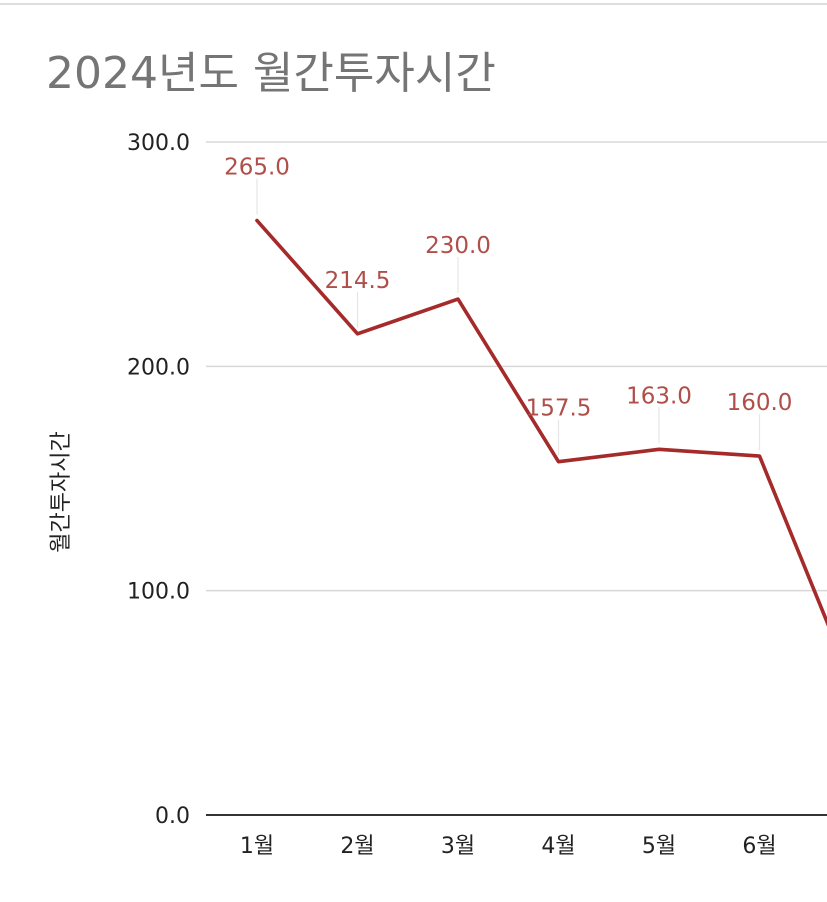 This screenshot has height=902, width=827. What do you see at coordinates (61, 491) in the screenshot?
I see `y-axis-label: 월간투자시간` at bounding box center [61, 491].